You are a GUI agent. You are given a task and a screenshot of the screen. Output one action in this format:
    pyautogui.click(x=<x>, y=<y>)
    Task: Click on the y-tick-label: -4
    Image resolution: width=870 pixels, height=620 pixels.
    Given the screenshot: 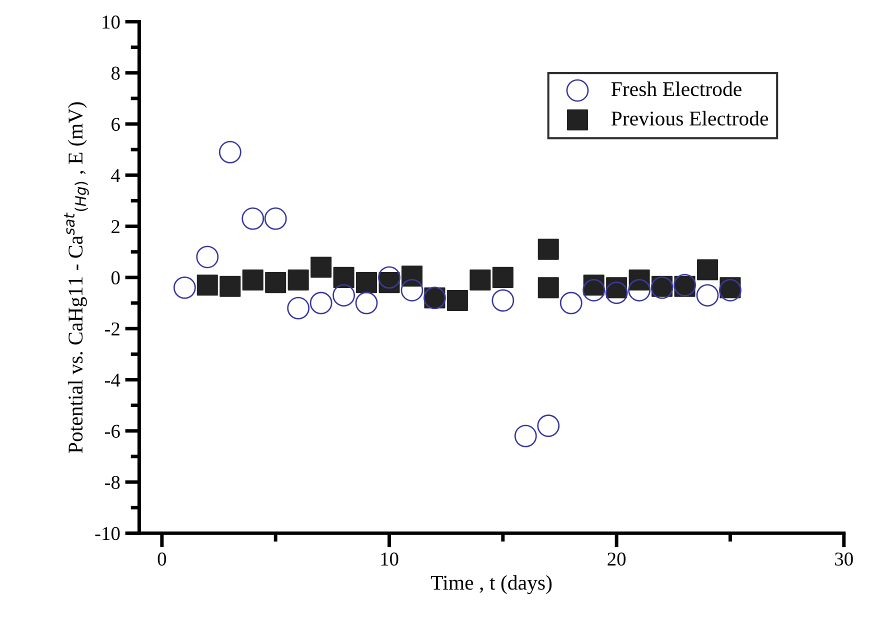 What is the action you would take?
    pyautogui.click(x=112, y=380)
    